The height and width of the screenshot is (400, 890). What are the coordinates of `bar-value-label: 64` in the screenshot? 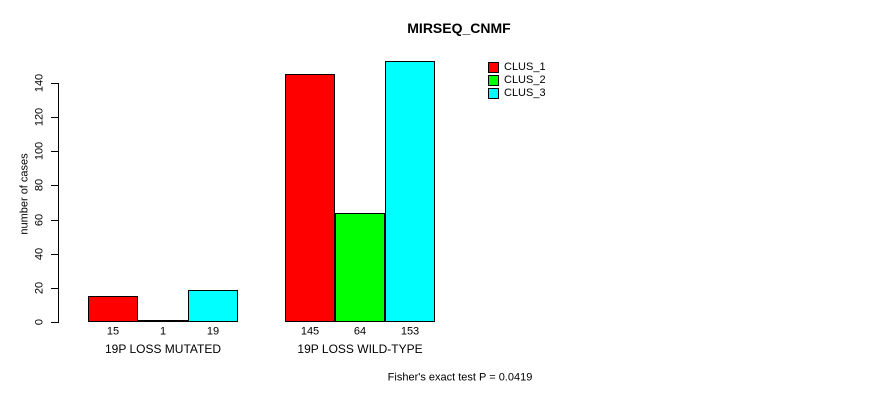 It's located at (360, 331).